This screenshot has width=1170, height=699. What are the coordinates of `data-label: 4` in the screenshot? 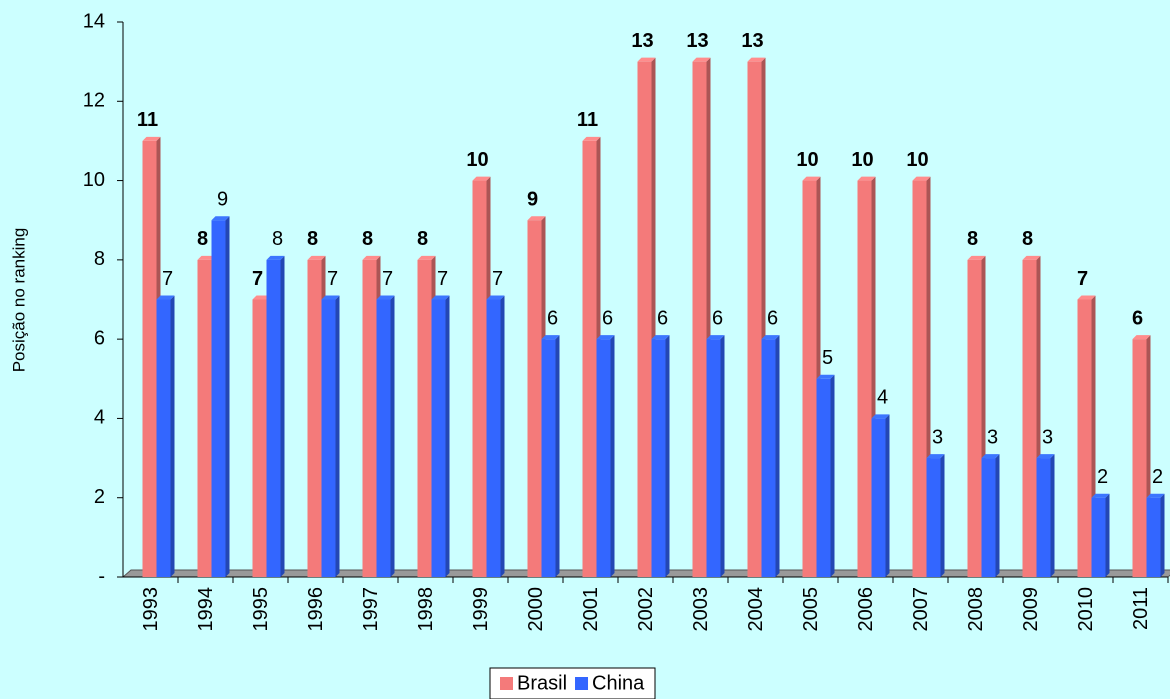 It's located at (882, 398).